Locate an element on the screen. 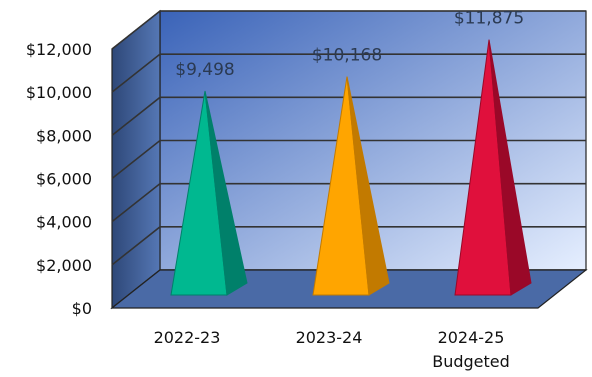  x-category-label: 2022-23 is located at coordinates (187, 337).